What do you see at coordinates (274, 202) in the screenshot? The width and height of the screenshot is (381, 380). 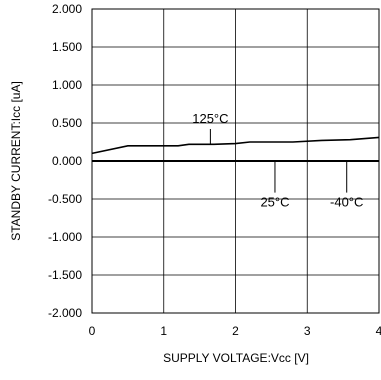 I see `annotation-label: 25°C` at bounding box center [274, 202].